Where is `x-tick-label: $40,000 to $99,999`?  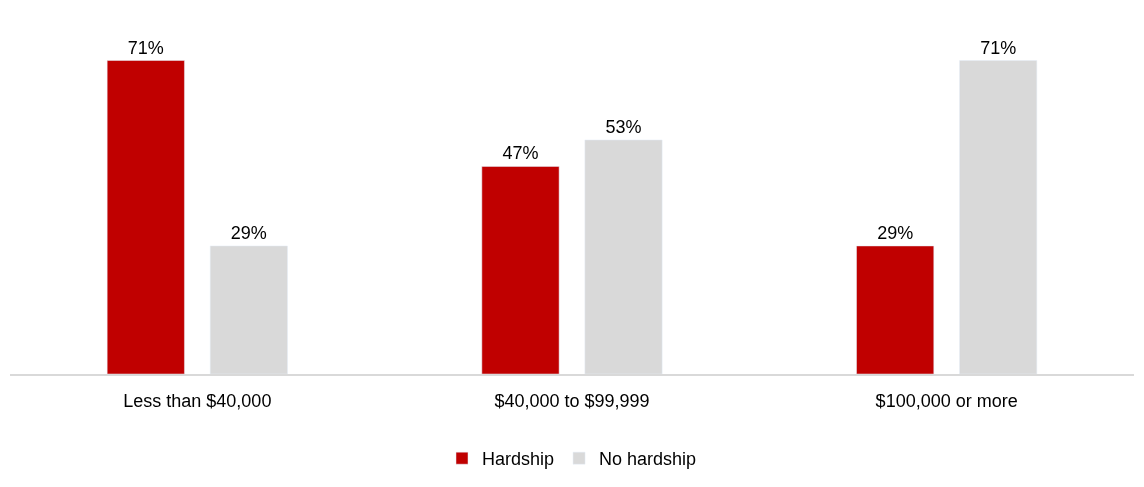
x-tick-label: $40,000 to $99,999 is located at coordinates (572, 401).